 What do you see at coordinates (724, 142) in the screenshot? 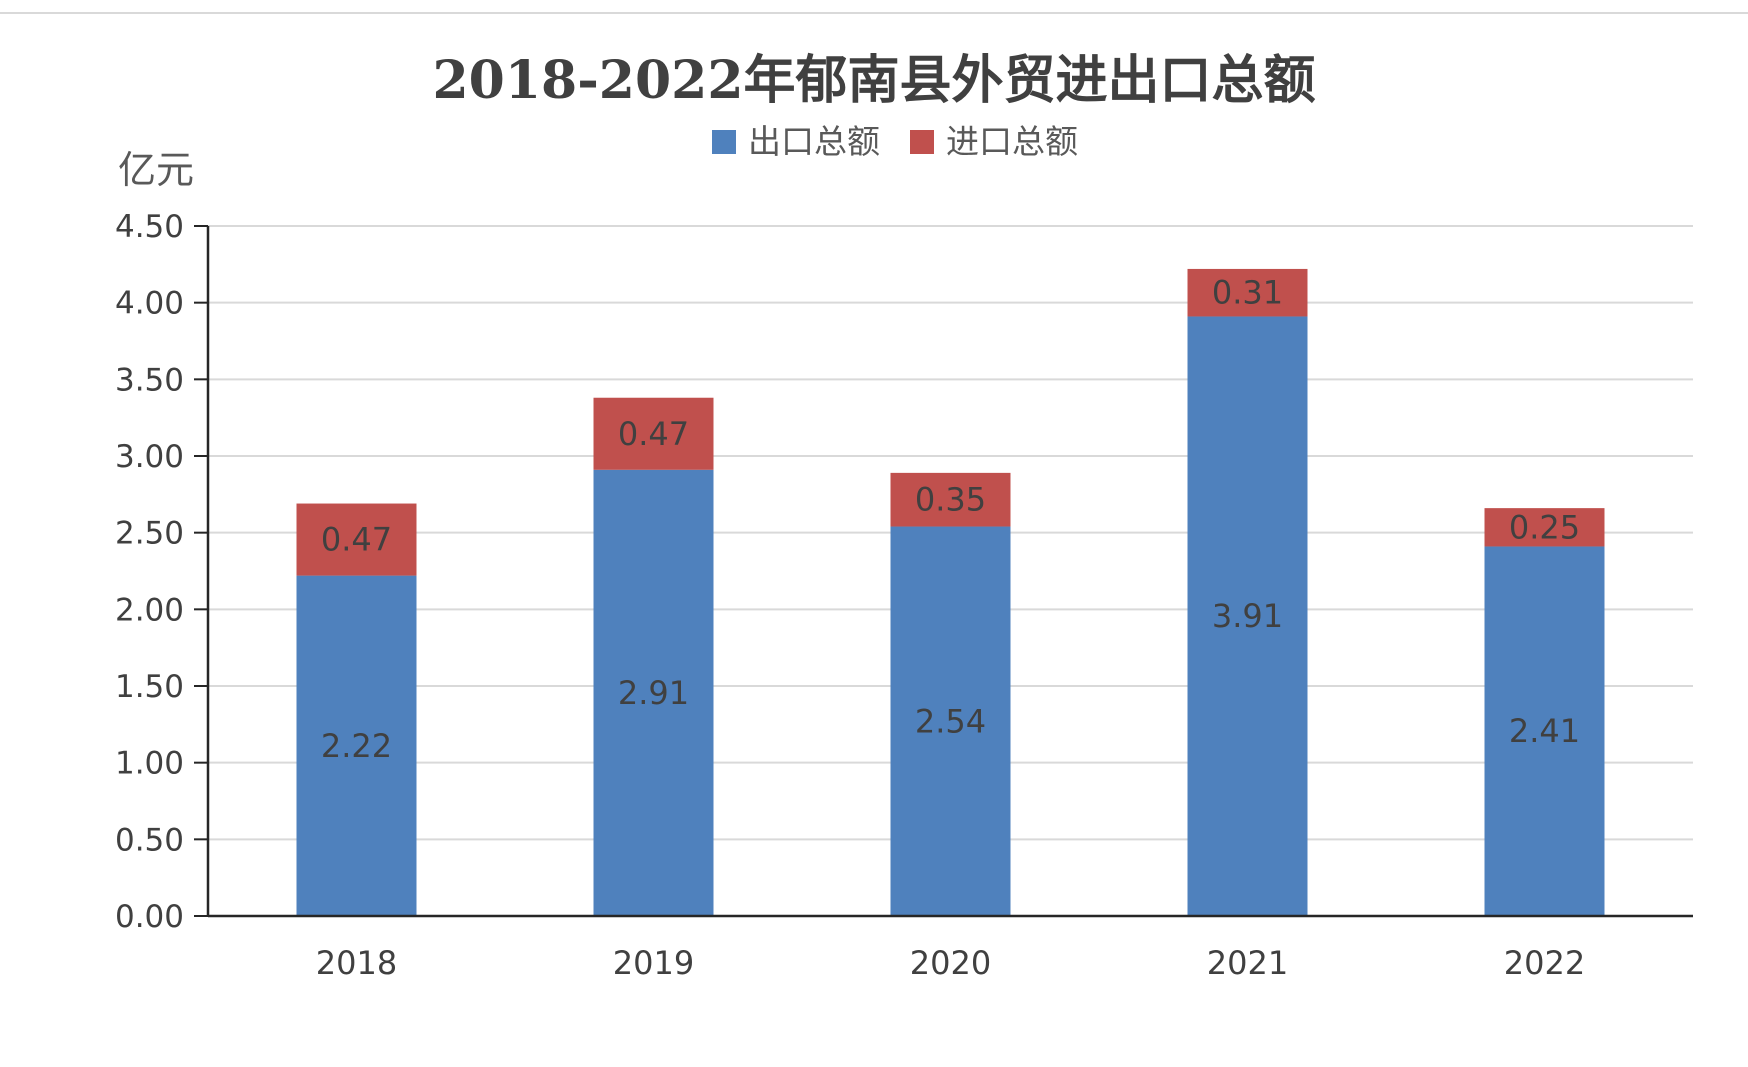
I see `legend-swatch-export` at bounding box center [724, 142].